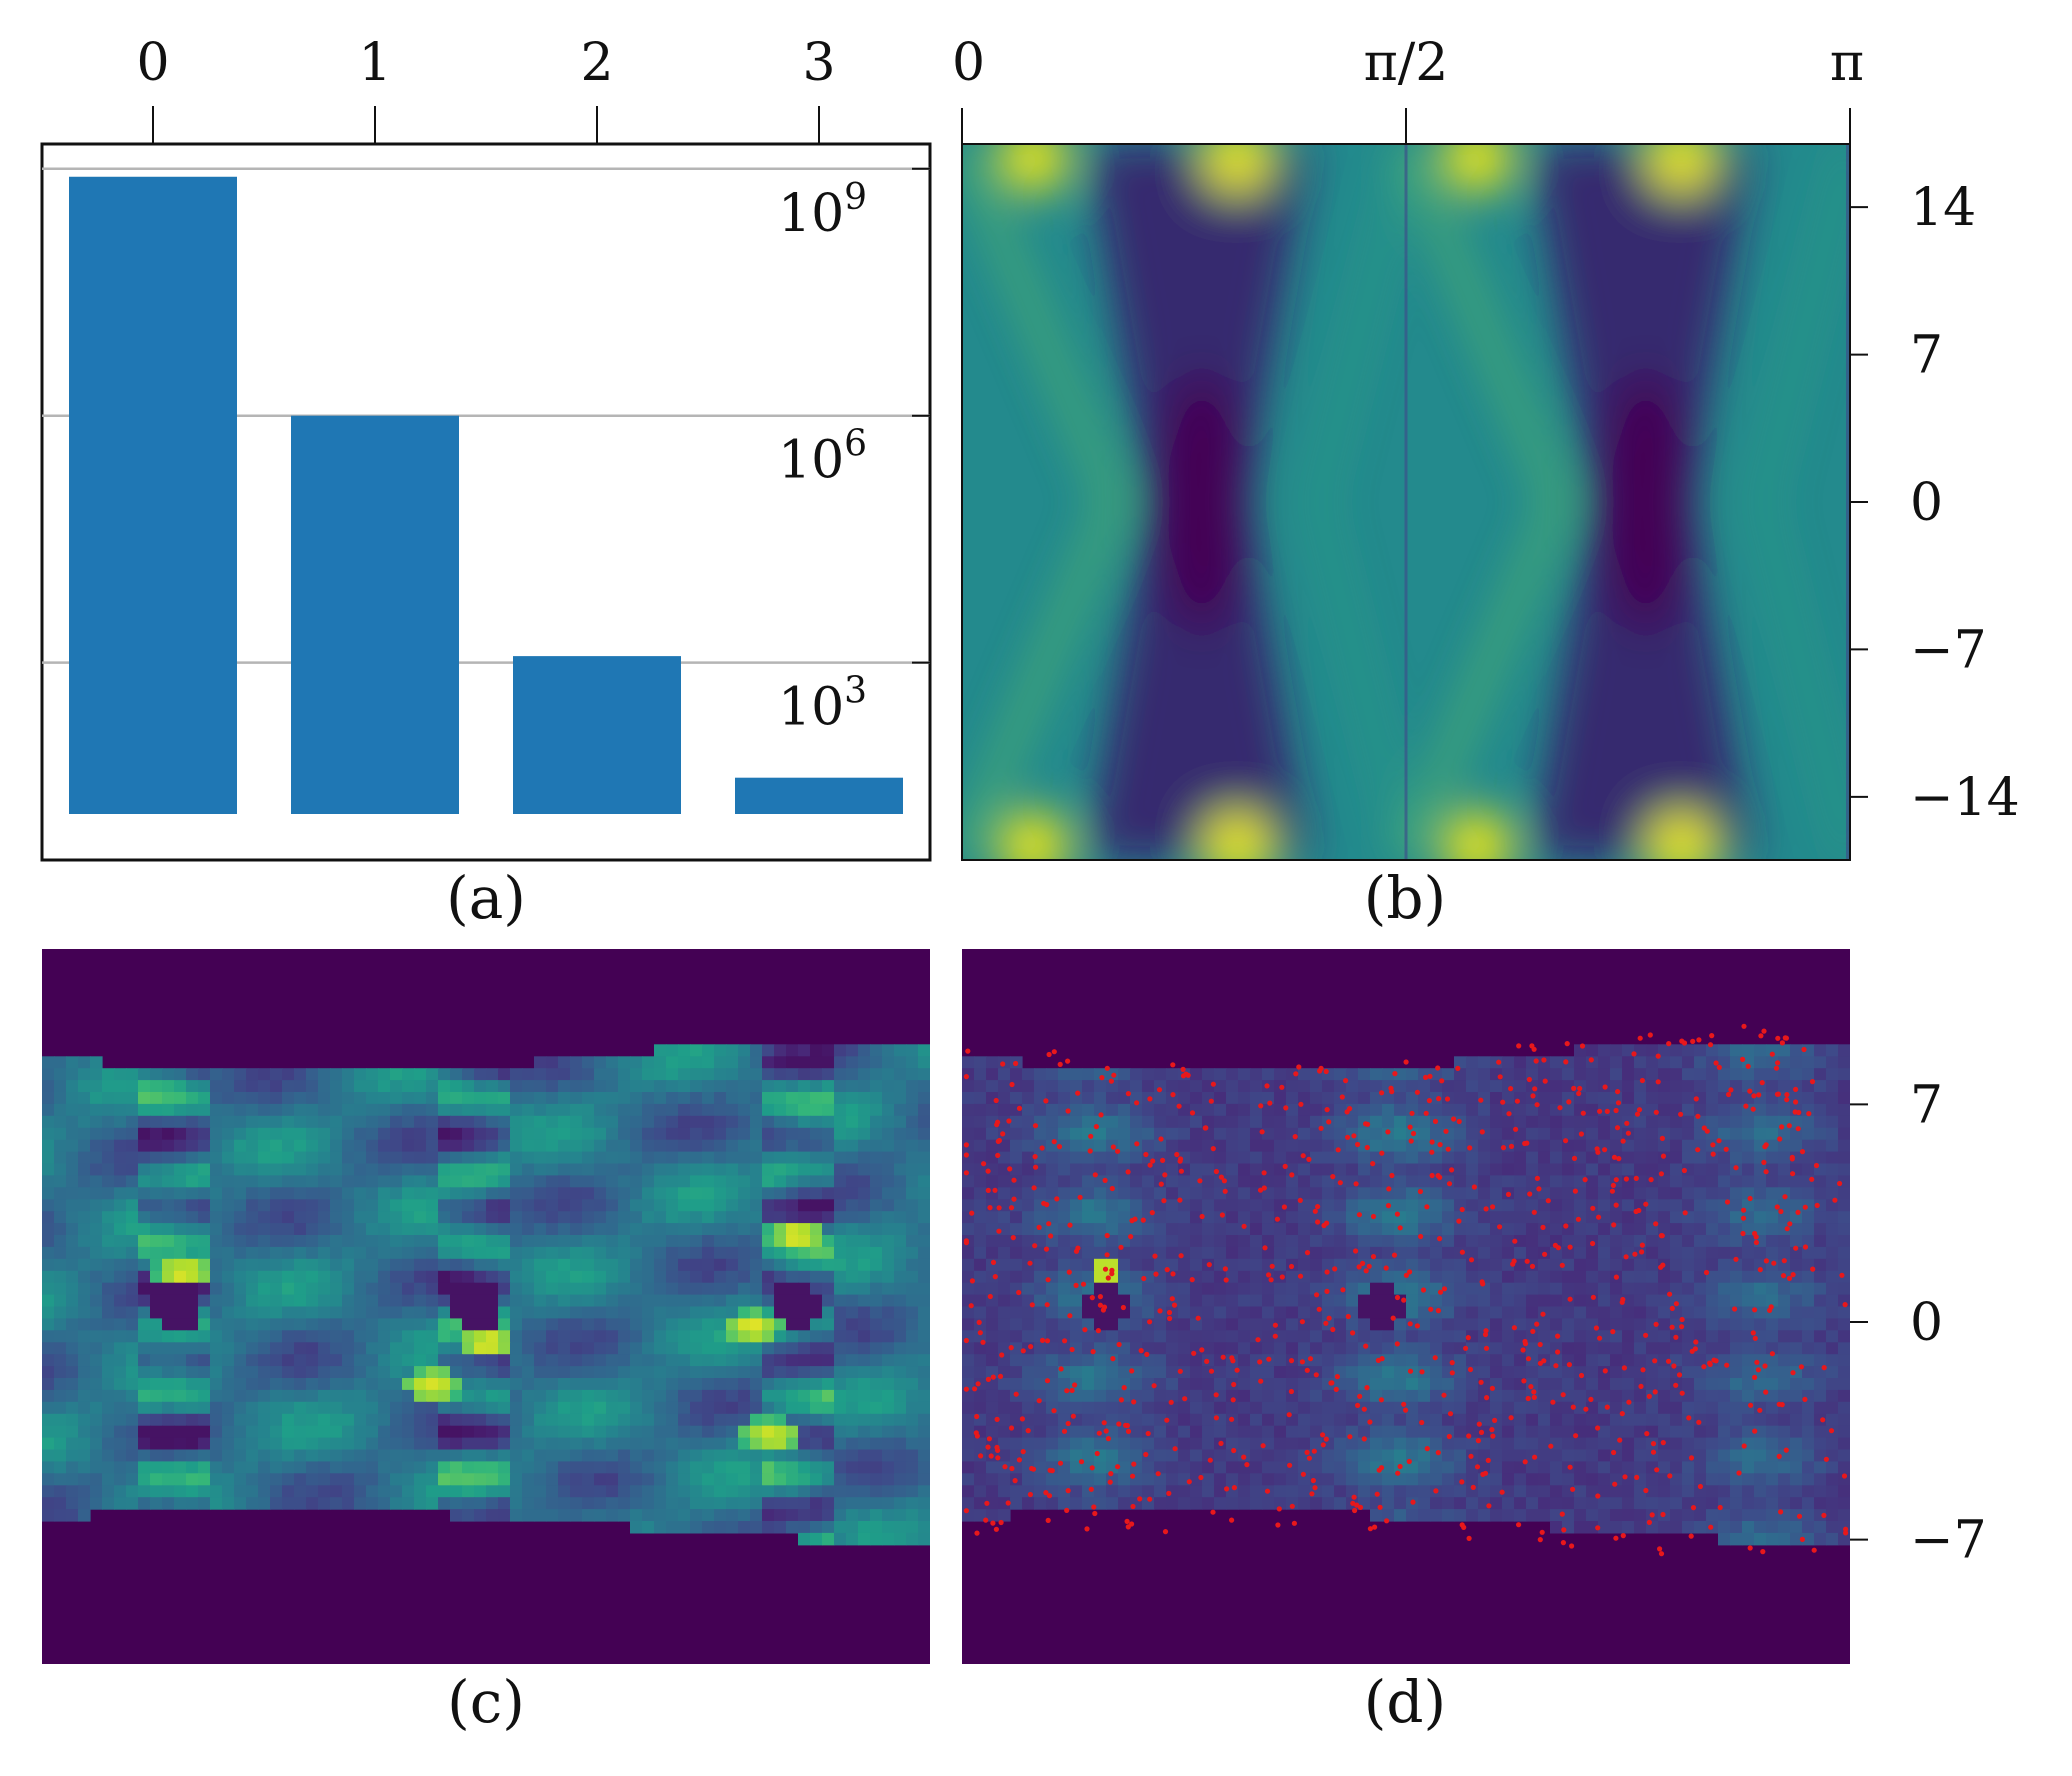  Describe the element at coordinates (1406, 63) in the screenshot. I see `panel-b-x-tick-label: π/2` at that location.